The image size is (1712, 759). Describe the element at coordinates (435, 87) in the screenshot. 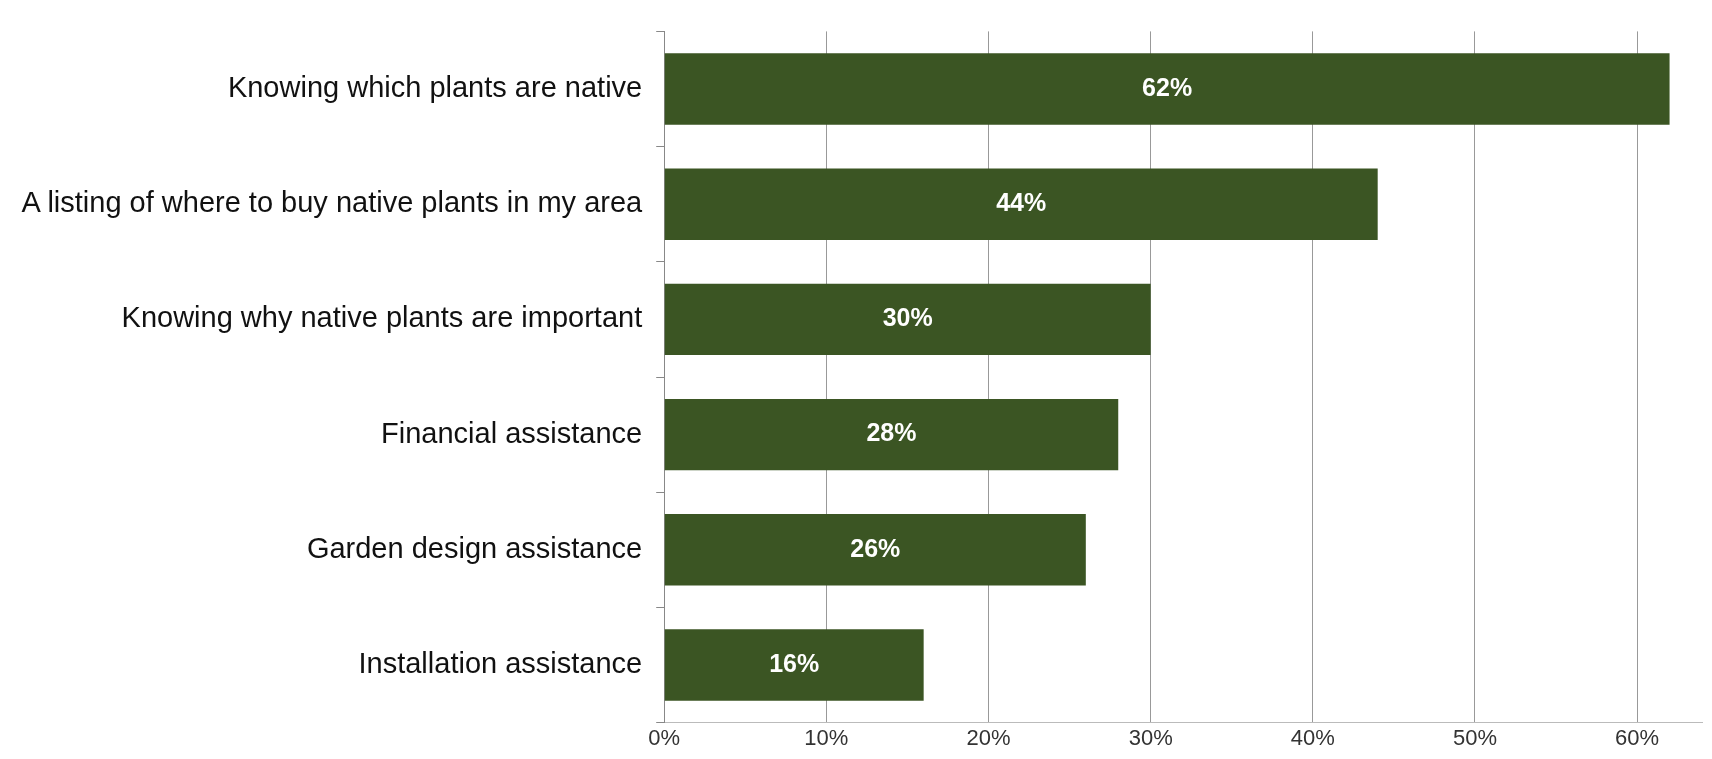

I see `y-tick-label: Knowing which plants are native` at that location.